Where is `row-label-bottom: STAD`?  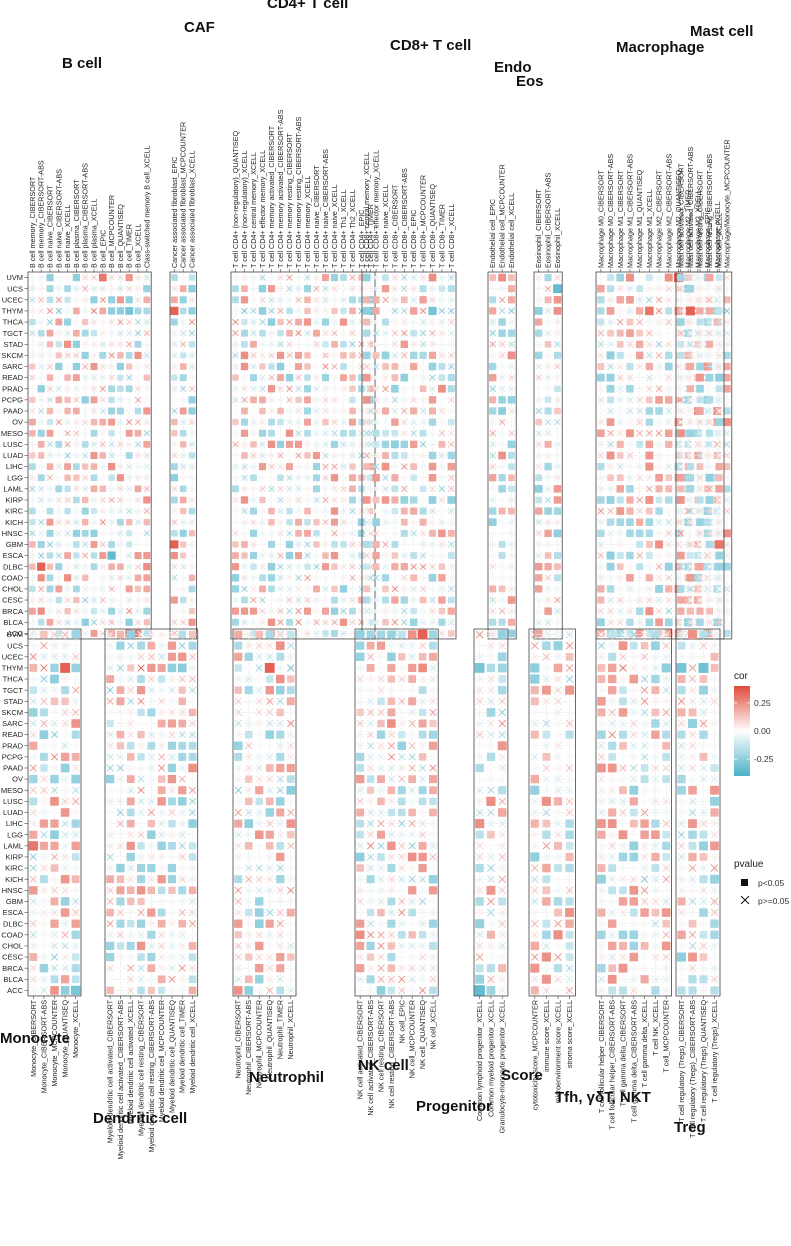
row-label-bottom: STAD is located at coordinates (14, 701).